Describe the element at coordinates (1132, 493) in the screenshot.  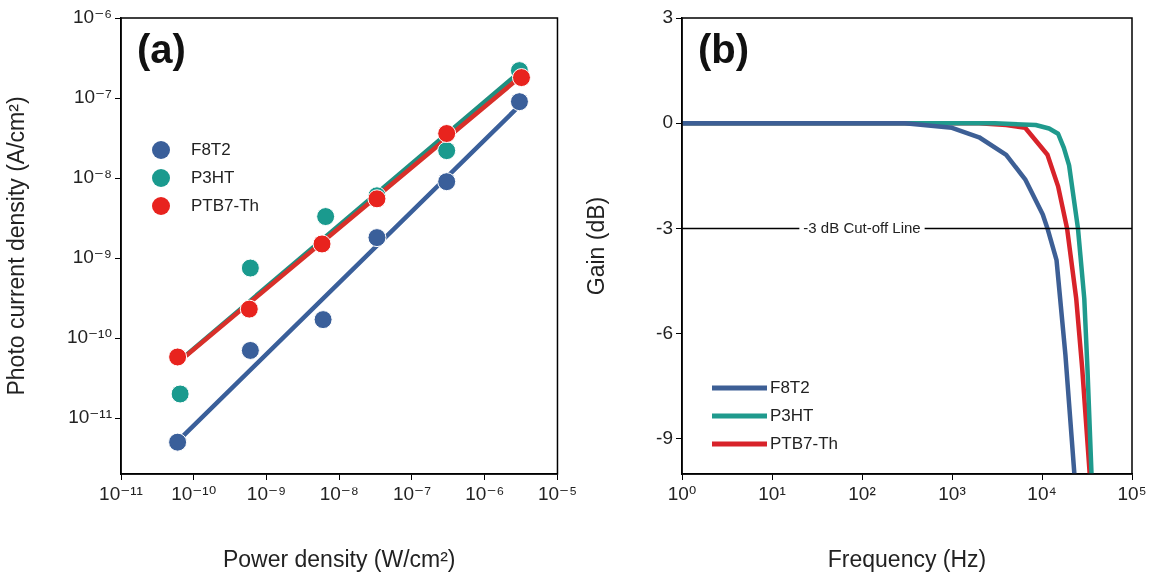
I see `x-tick-label: 10⁵` at that location.